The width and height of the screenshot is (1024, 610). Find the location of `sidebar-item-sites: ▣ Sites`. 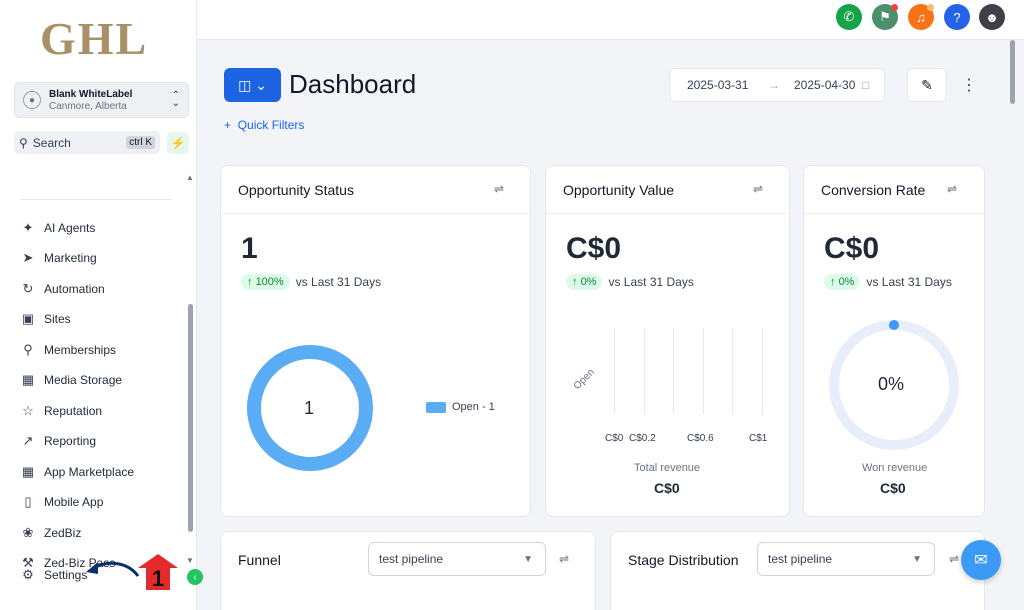

sidebar-item-sites: ▣ Sites is located at coordinates (45, 319).